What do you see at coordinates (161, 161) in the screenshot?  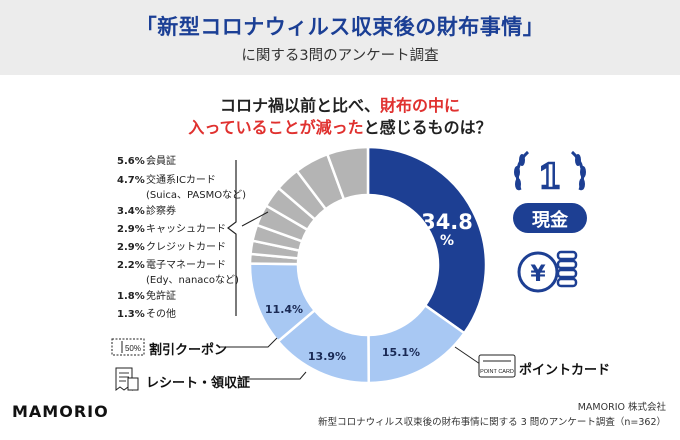 I see `small-item-name: 会員証` at bounding box center [161, 161].